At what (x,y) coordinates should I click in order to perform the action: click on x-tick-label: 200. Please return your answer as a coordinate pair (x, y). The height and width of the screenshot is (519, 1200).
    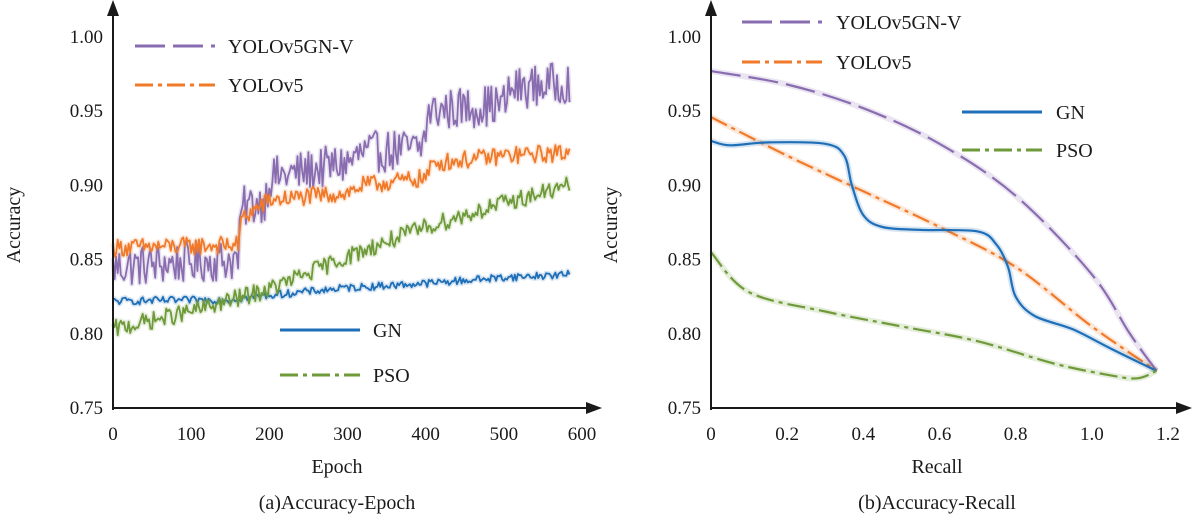
    Looking at the image, I should click on (269, 434).